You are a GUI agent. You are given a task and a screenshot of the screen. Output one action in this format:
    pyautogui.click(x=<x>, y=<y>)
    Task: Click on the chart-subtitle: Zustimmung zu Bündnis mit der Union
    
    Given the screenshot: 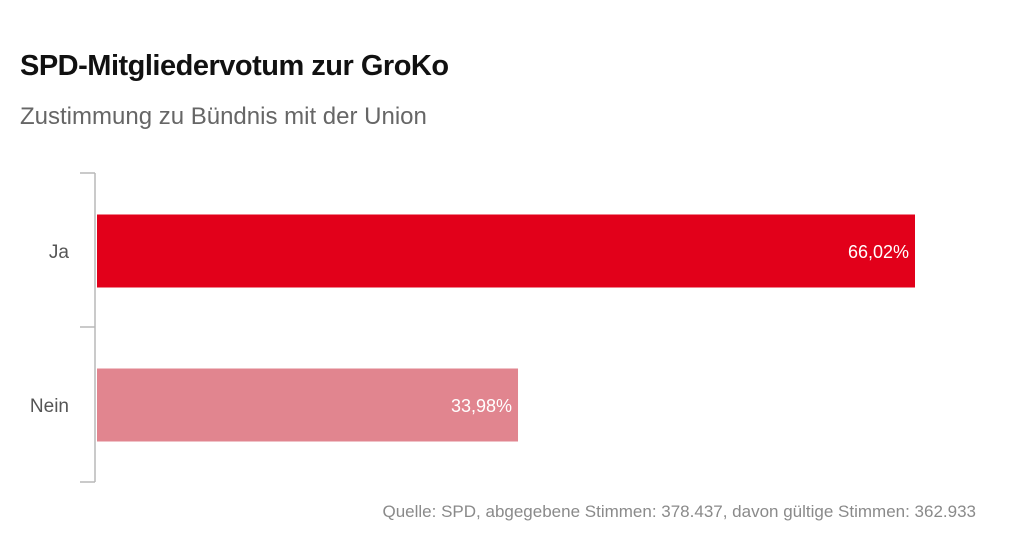 What is the action you would take?
    pyautogui.click(x=223, y=116)
    